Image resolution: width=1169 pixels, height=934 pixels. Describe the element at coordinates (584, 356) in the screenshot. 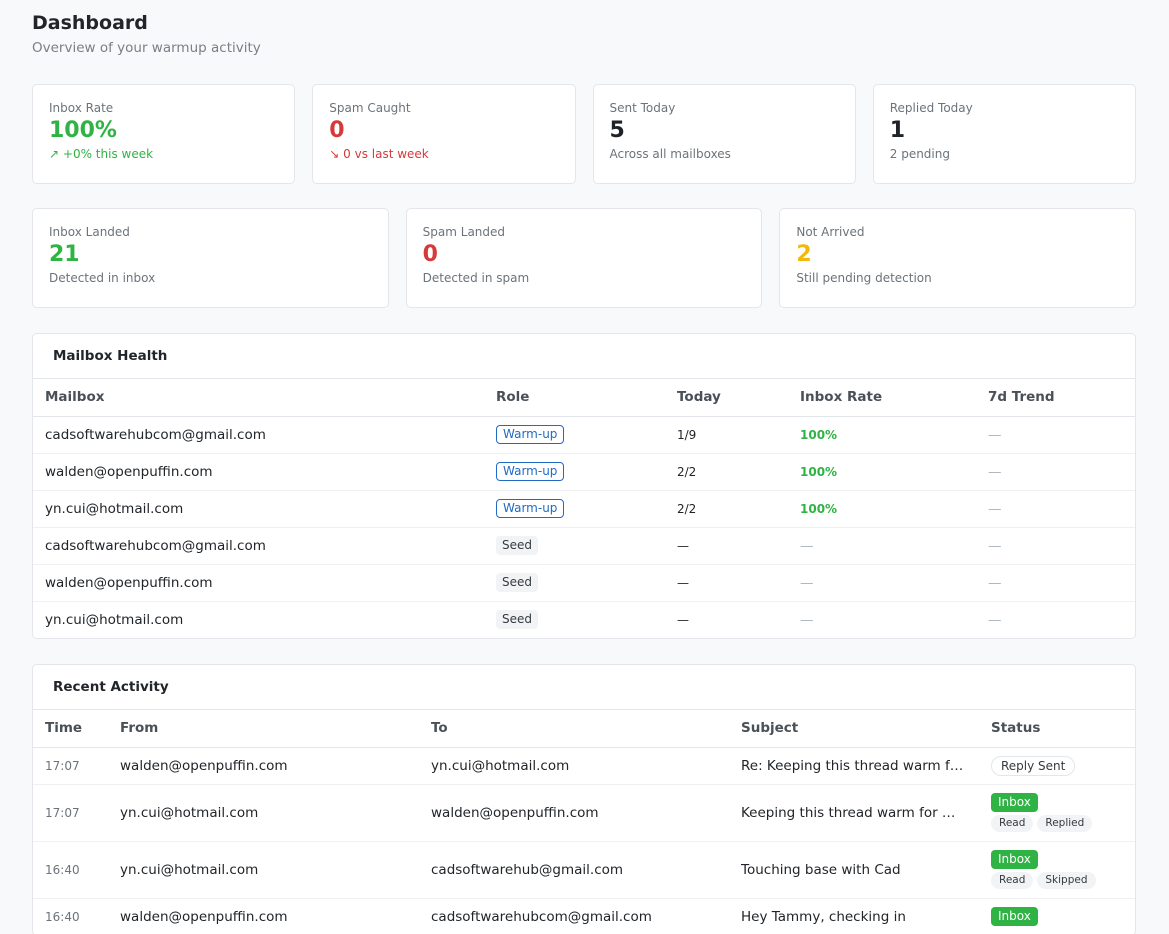

I see `panel-title: Mailbox Health` at that location.